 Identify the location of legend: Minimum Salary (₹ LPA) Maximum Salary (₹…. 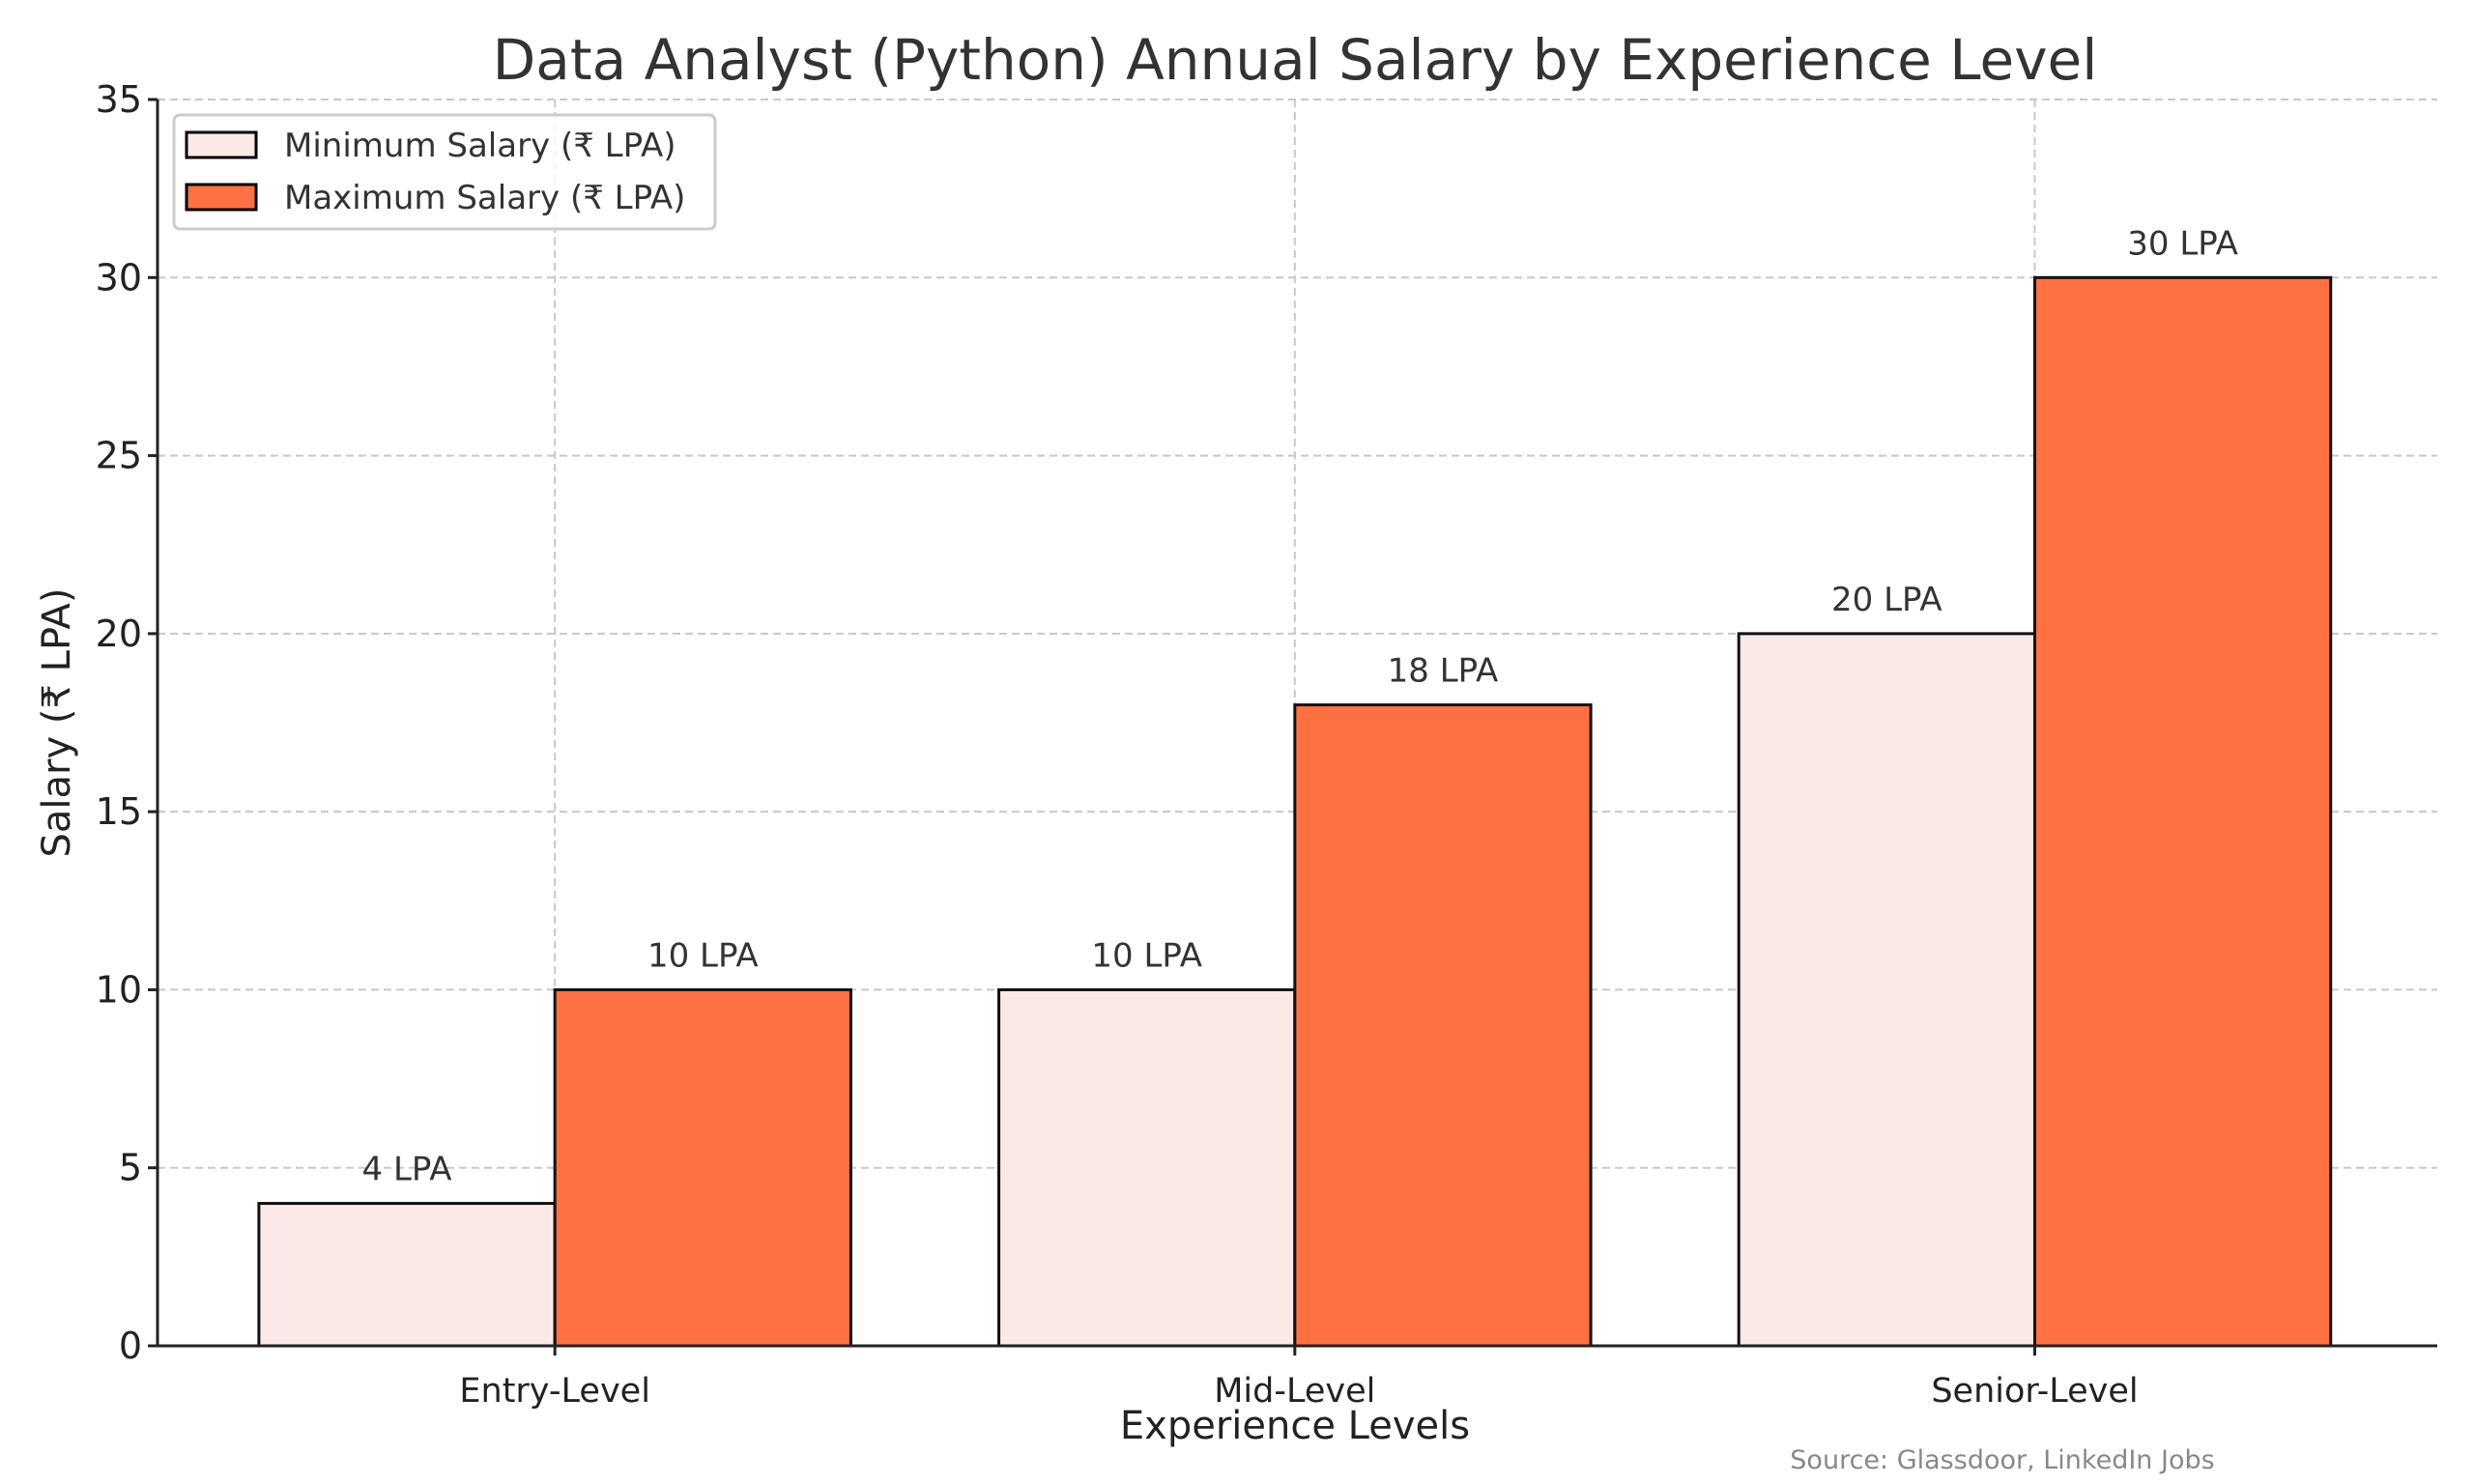
(445, 172).